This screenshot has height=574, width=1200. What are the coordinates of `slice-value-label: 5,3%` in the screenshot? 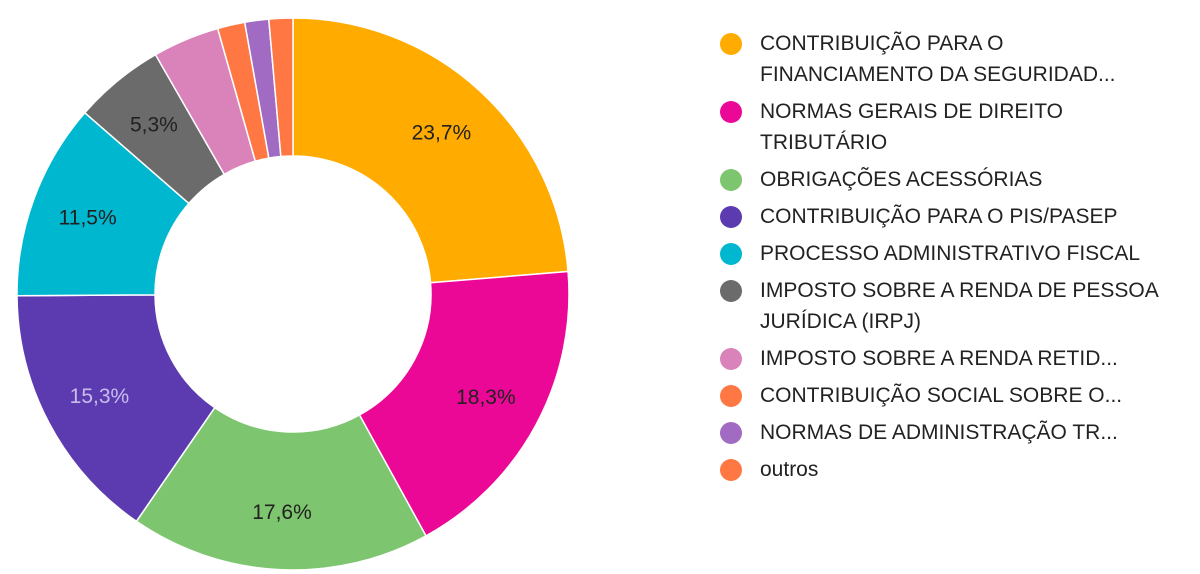 It's located at (154, 124).